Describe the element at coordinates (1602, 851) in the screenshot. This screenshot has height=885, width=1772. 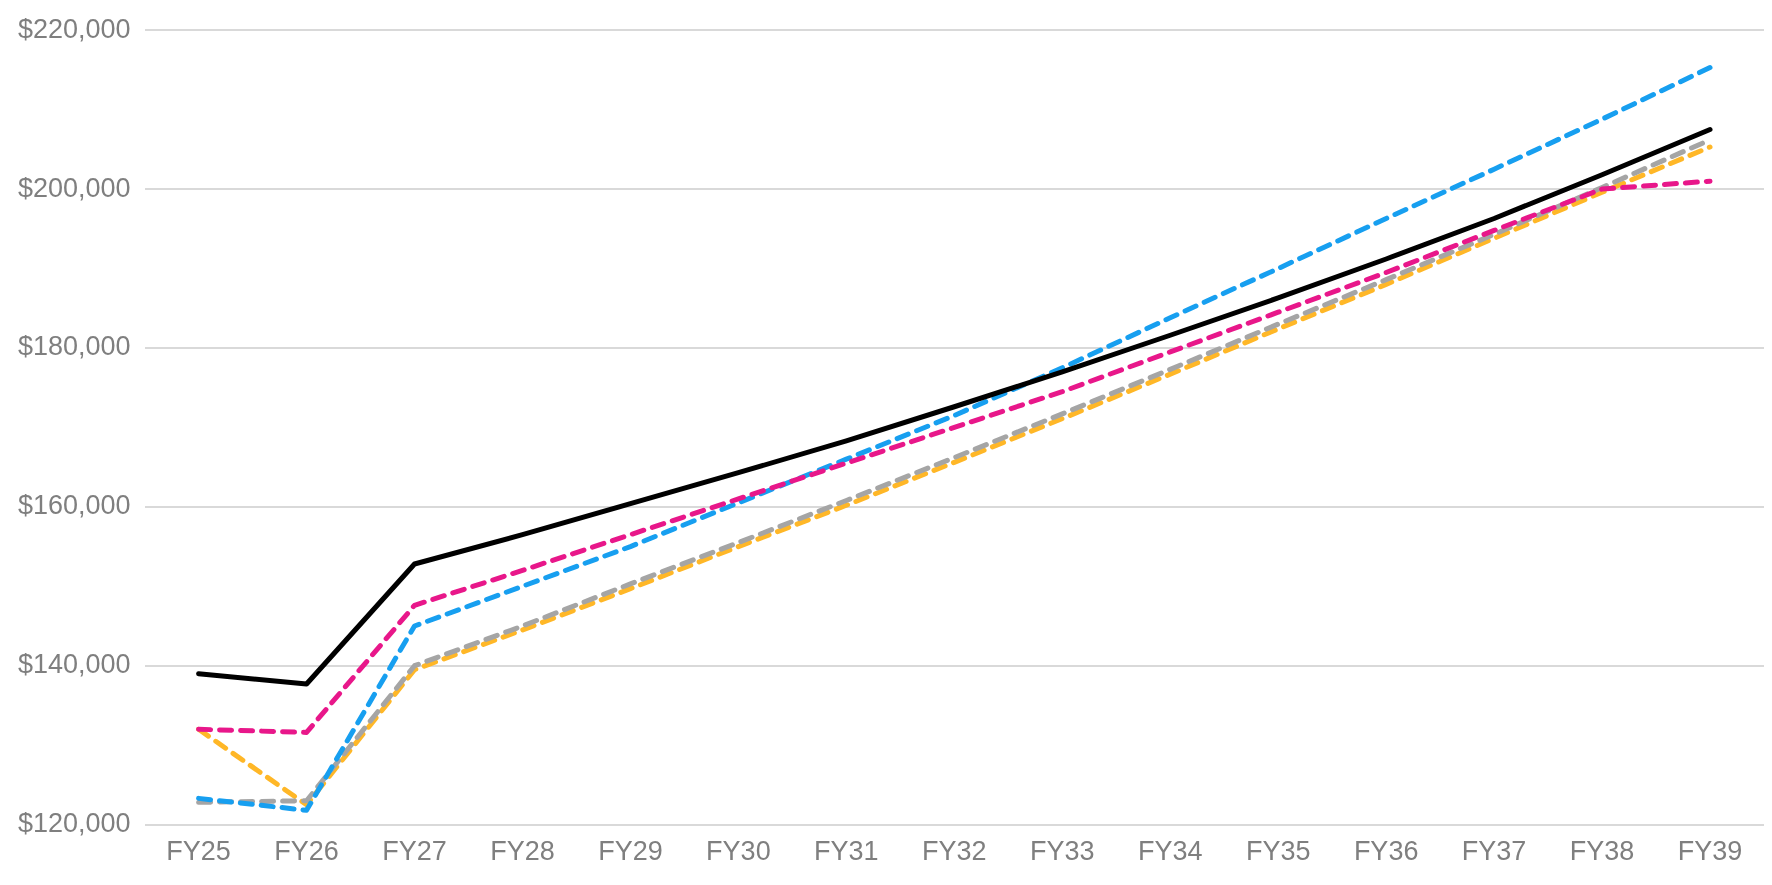
I see `x-tick-label: FY38` at that location.